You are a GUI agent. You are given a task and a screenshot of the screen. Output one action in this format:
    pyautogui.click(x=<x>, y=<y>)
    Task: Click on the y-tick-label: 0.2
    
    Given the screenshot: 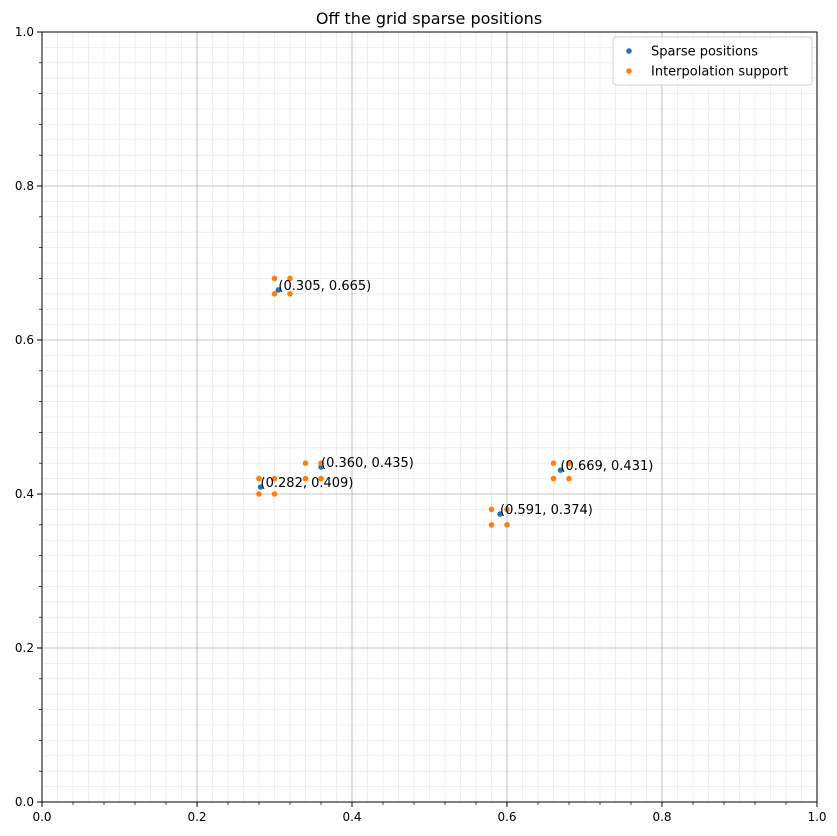 What is the action you would take?
    pyautogui.click(x=24, y=648)
    